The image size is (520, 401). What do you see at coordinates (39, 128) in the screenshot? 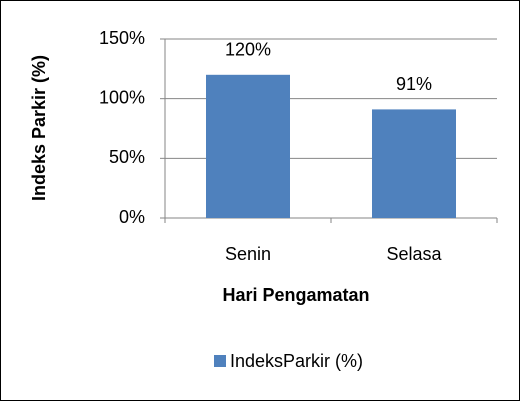
I see `y-axis-title: Indeks Parkir (%)` at bounding box center [39, 128].